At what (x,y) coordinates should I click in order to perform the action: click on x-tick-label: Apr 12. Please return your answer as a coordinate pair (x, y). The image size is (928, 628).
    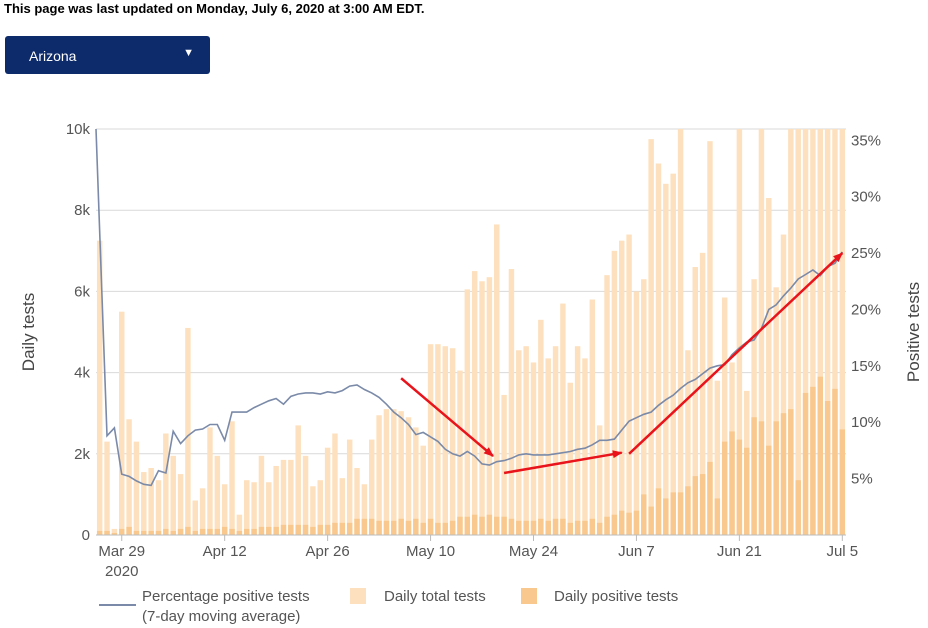
    Looking at the image, I should click on (225, 551).